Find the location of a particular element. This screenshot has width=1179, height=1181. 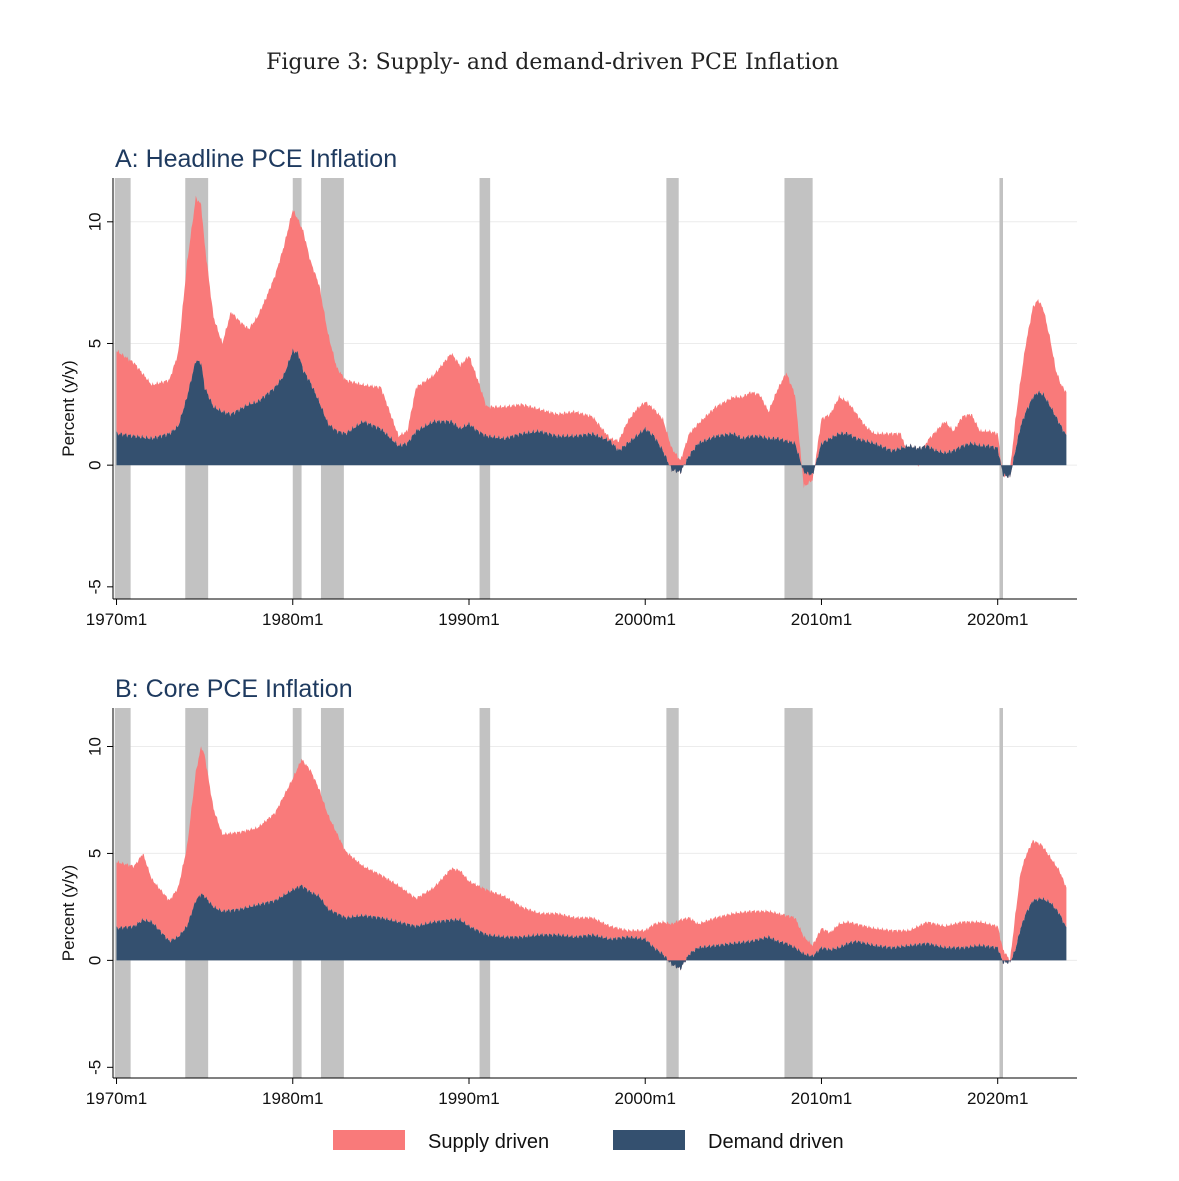

panel-title: B: Core PCE Inflation is located at coordinates (234, 689).